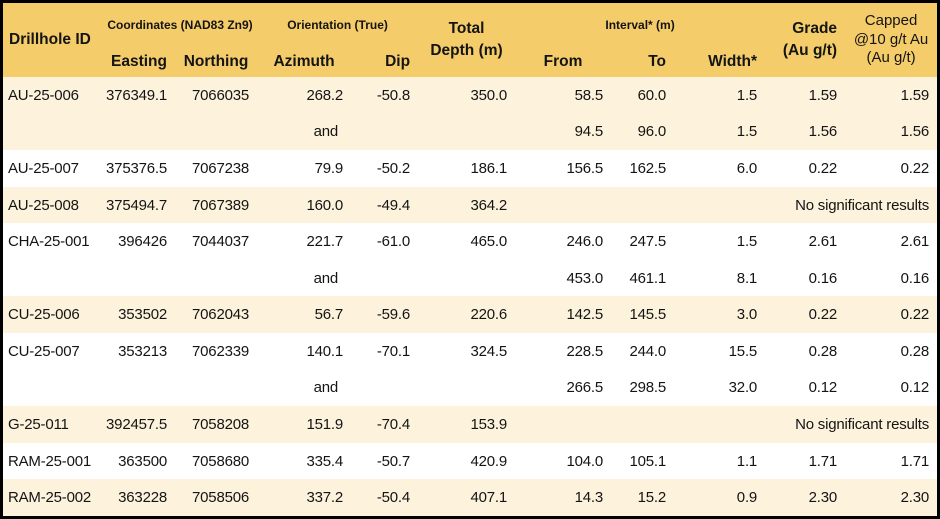  I want to click on cell-northing: 7067389, so click(216, 205).